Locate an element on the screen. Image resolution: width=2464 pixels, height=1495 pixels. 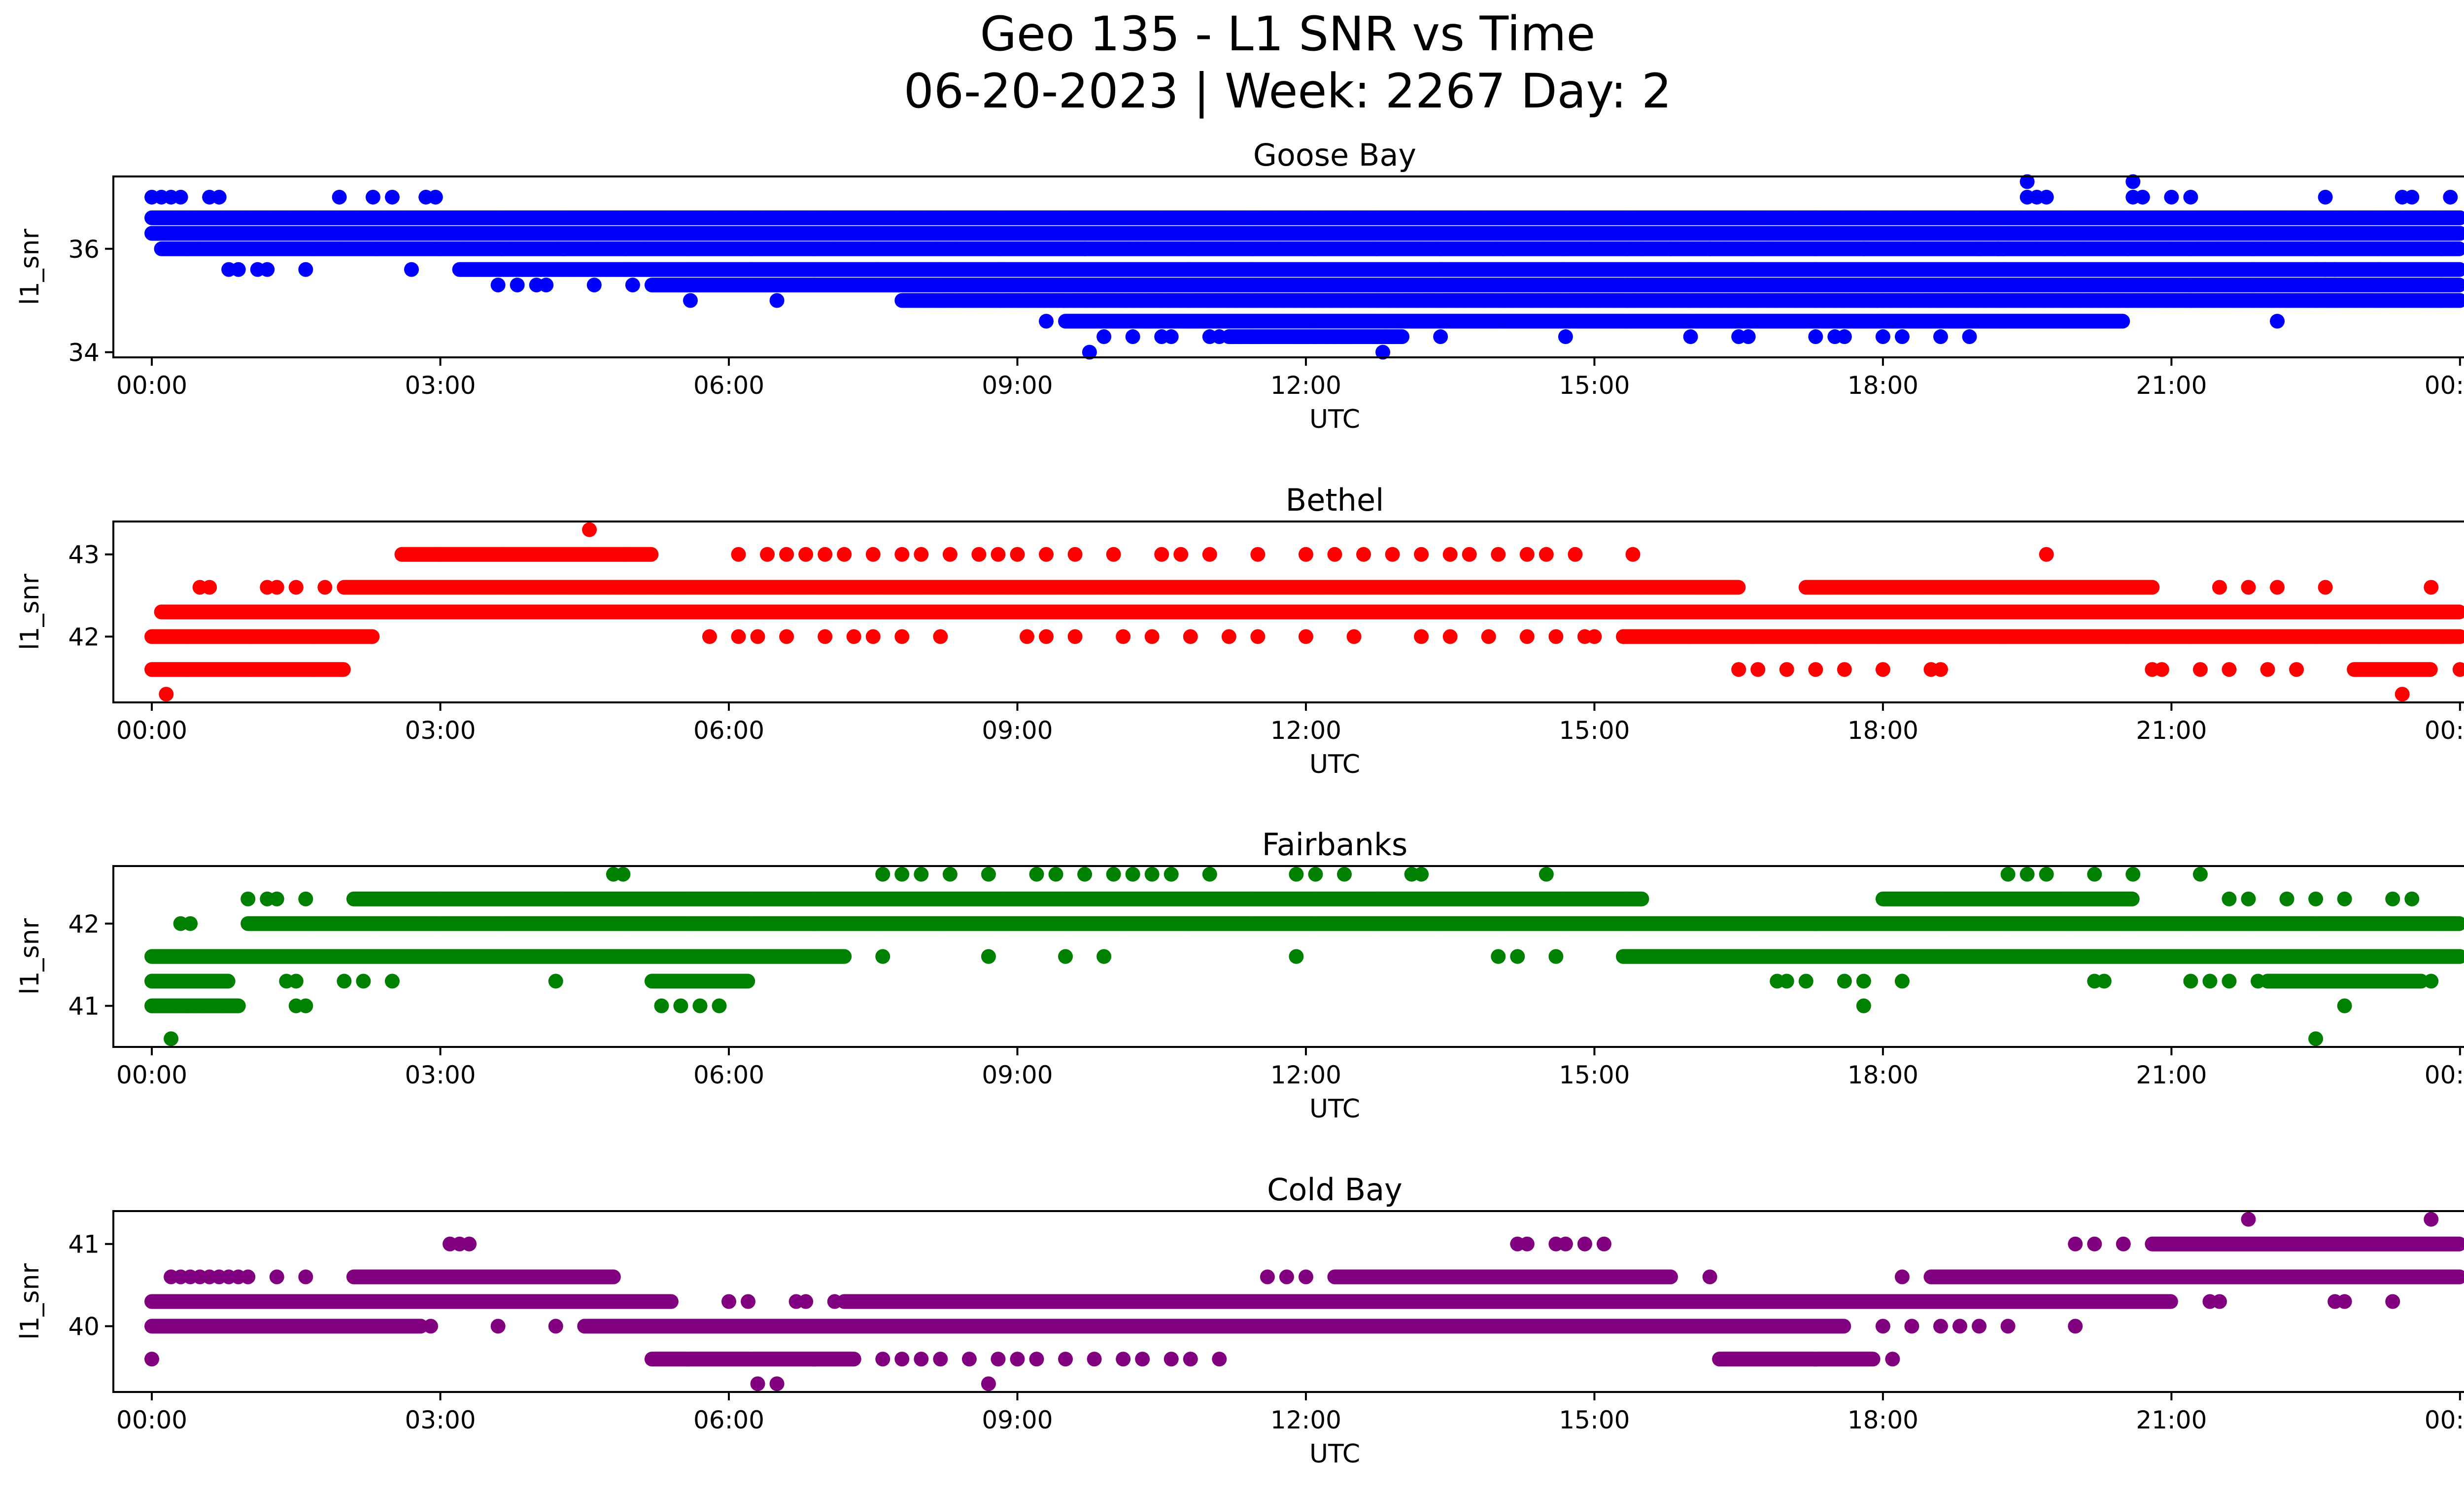
figure-title-line2: 06-20-2023 | Week: 2267 Day: 2 is located at coordinates (1288, 91).